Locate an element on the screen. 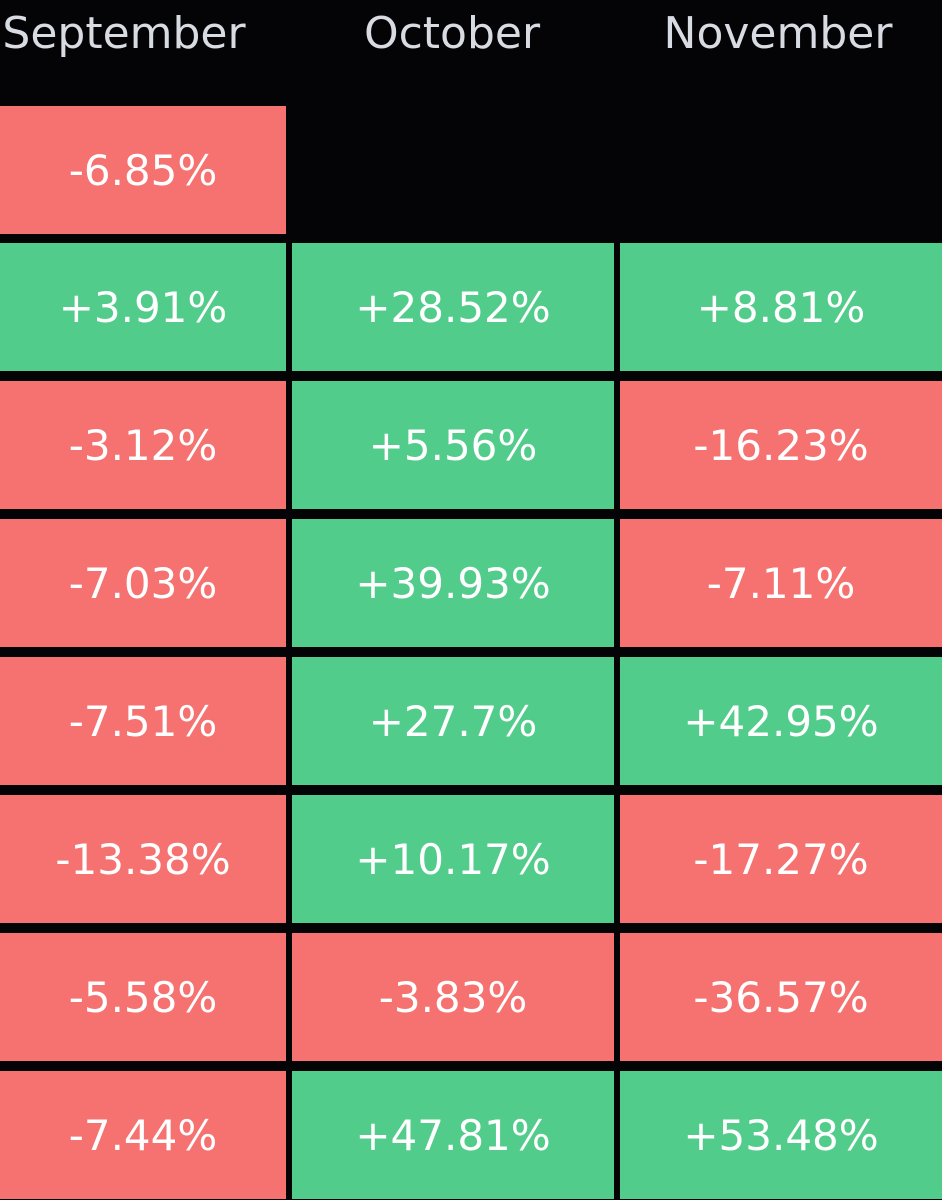  return-cell: -3.12% is located at coordinates (143, 445).